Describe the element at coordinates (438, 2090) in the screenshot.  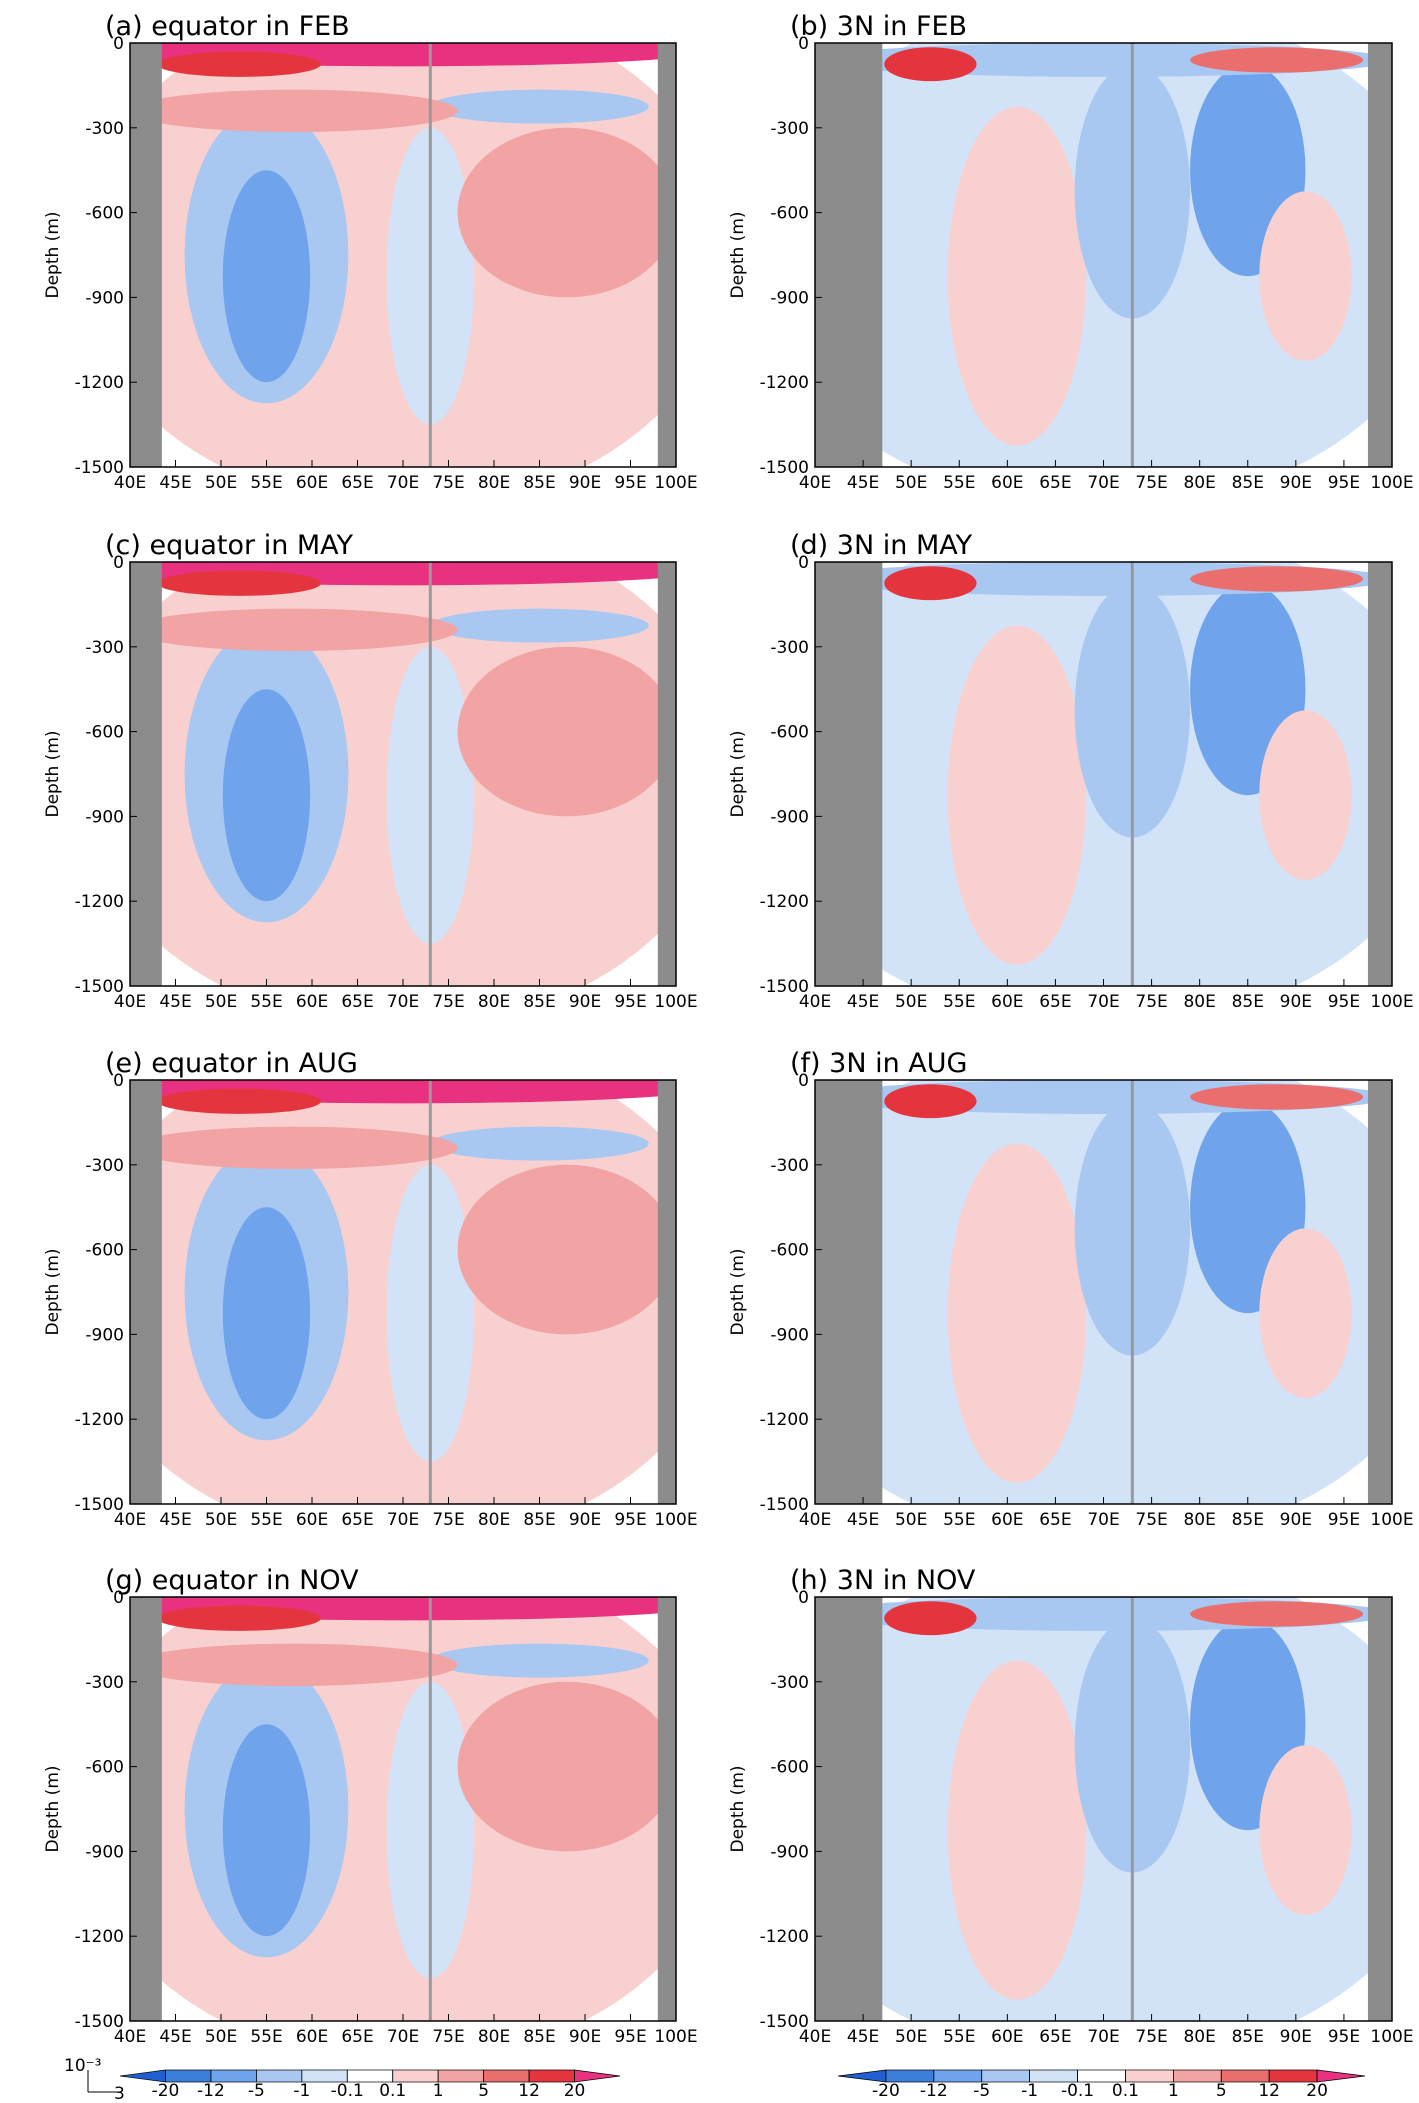
I see `colorbar-label: 1` at that location.